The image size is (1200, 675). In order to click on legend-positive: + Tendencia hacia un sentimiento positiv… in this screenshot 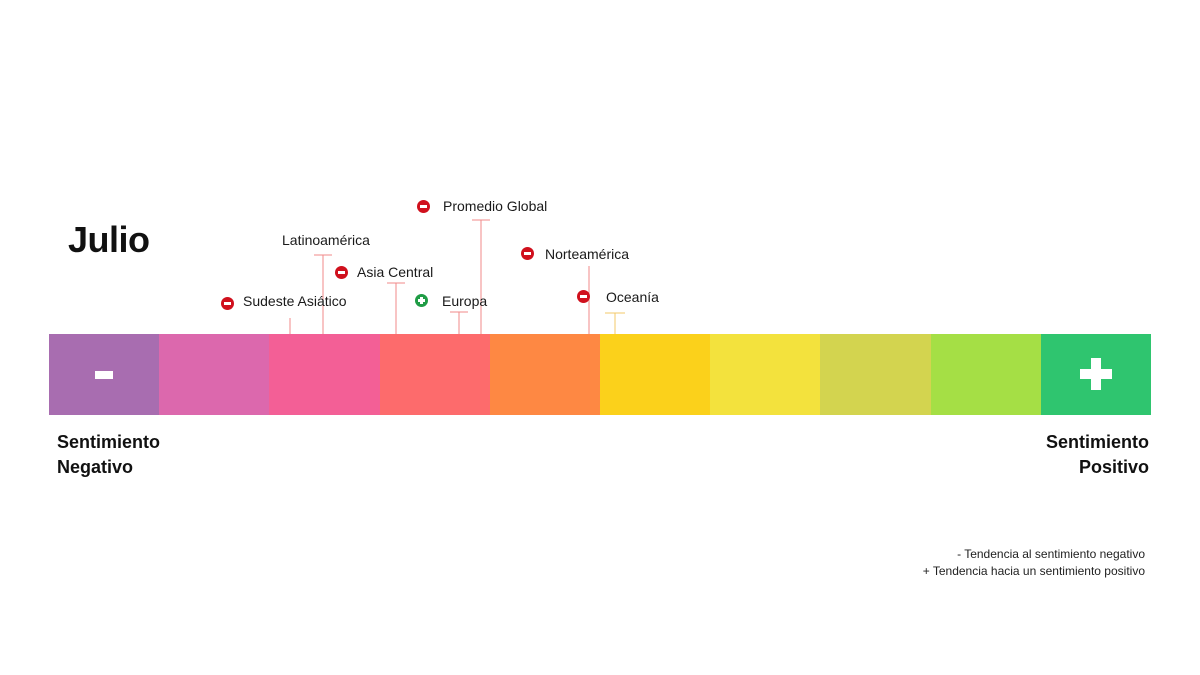, I will do `click(1033, 571)`.